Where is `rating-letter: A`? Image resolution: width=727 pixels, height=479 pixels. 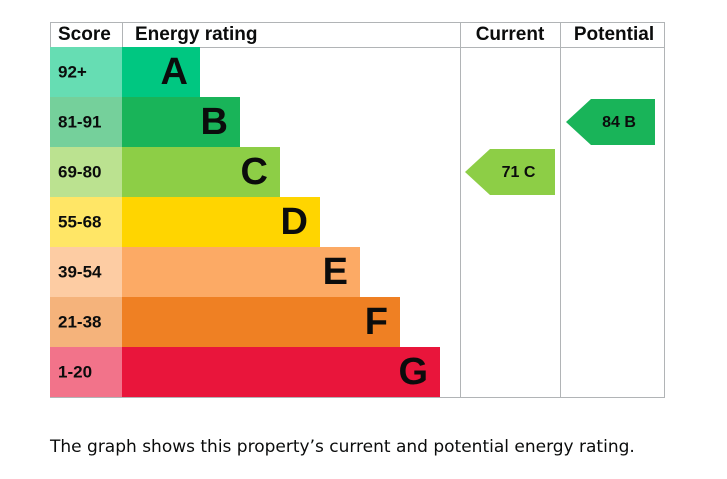 rating-letter: A is located at coordinates (174, 72).